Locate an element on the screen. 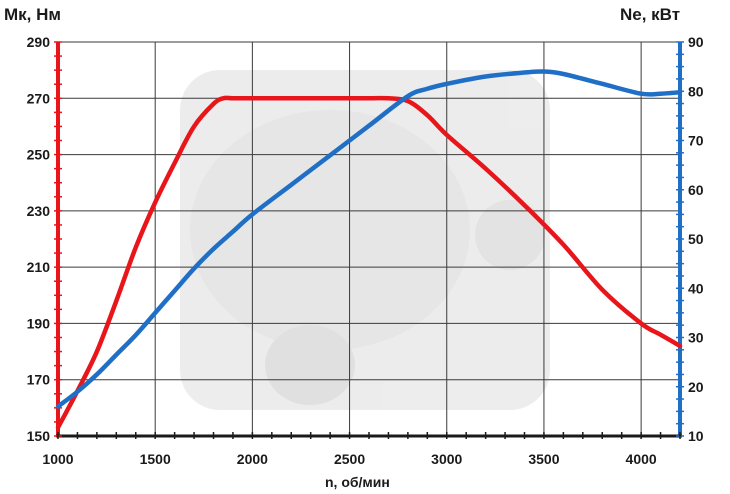 The width and height of the screenshot is (730, 494). y-right-tick-label: 40 is located at coordinates (696, 288).